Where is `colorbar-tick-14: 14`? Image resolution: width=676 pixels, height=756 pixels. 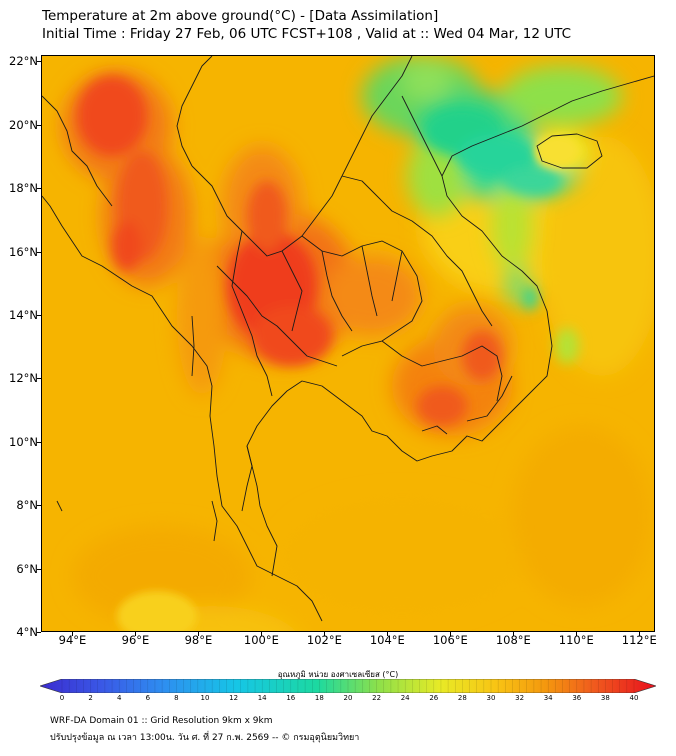
colorbar-tick-14: 14 is located at coordinates (262, 698).